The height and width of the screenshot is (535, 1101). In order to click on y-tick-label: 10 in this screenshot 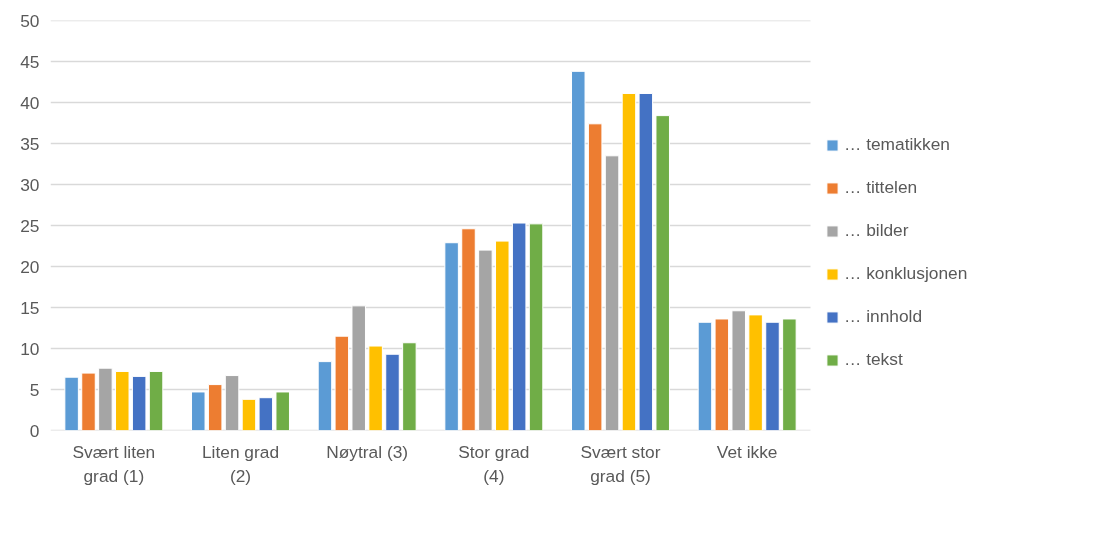, I will do `click(30, 348)`.